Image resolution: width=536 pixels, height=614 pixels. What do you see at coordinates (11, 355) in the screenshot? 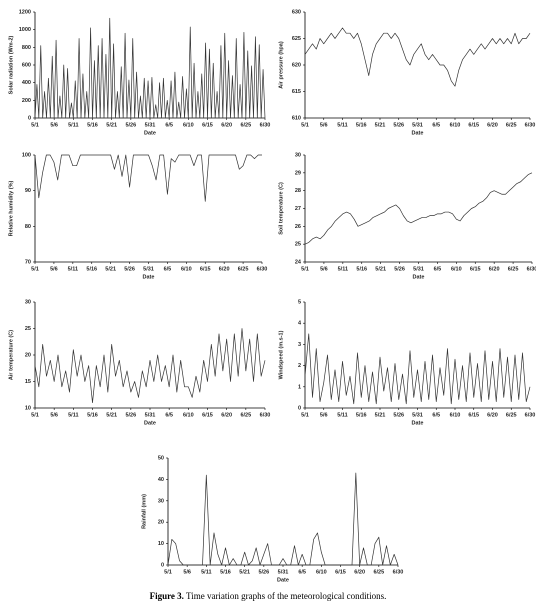
I see `y-axis-label: Air temperature (C)` at bounding box center [11, 355].